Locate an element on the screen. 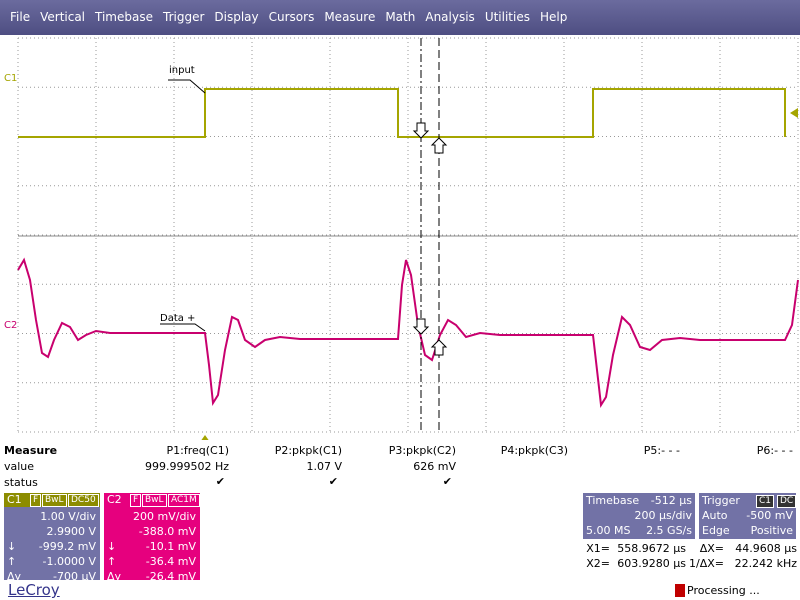 The height and width of the screenshot is (600, 800). measure-param: P6:- - - is located at coordinates (774, 450).